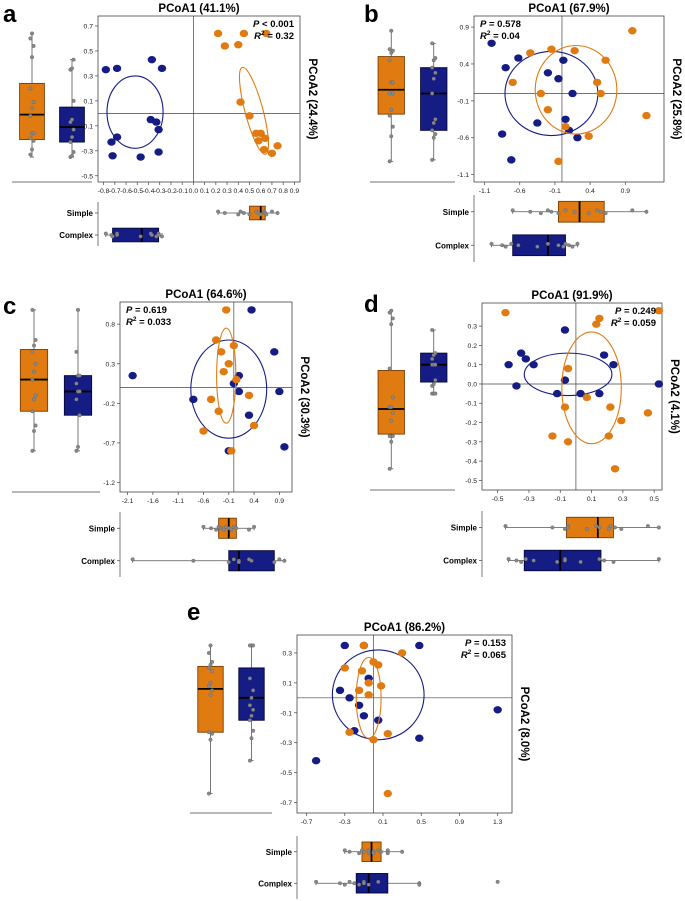 This screenshot has width=685, height=901. Describe the element at coordinates (226, 375) in the screenshot. I see `ellipse-simple` at that location.